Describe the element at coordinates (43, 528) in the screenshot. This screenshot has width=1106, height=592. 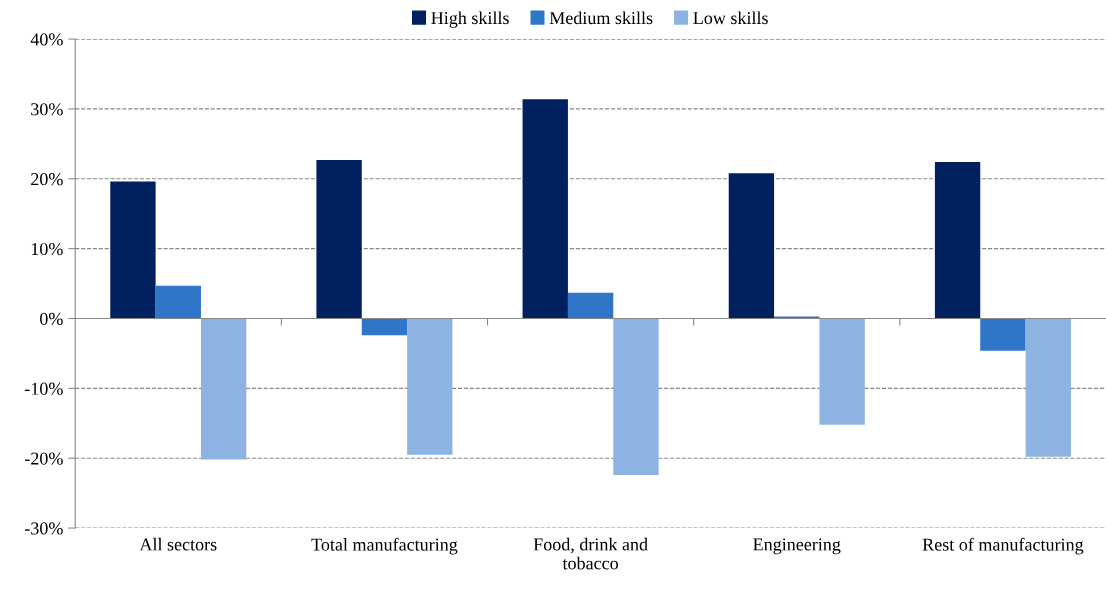
I see `y-tick-label: -30%` at that location.